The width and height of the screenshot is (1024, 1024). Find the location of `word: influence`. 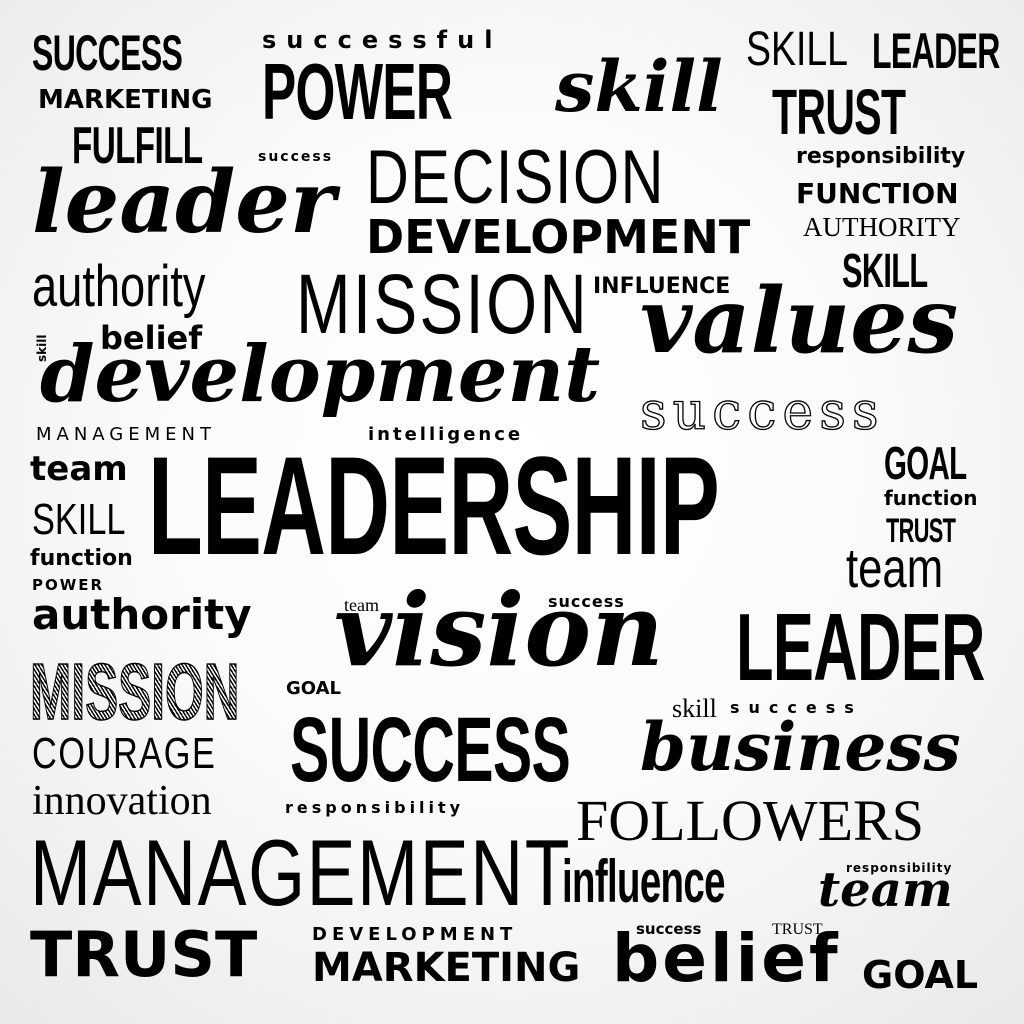

word: influence is located at coordinates (643, 881).